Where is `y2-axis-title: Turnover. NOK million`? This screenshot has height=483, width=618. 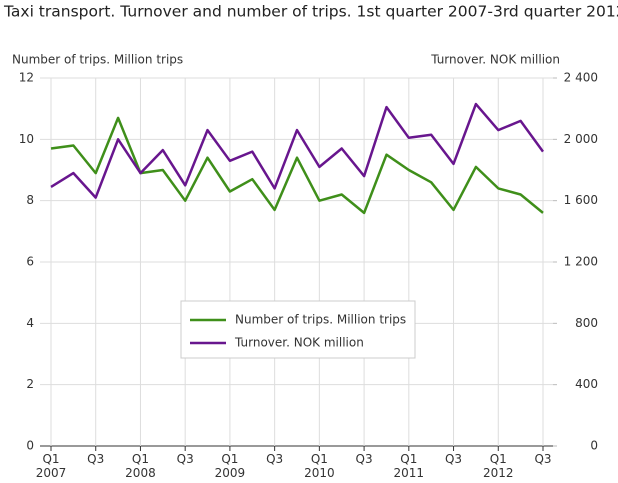
y2-axis-title: Turnover. NOK million is located at coordinates (495, 60).